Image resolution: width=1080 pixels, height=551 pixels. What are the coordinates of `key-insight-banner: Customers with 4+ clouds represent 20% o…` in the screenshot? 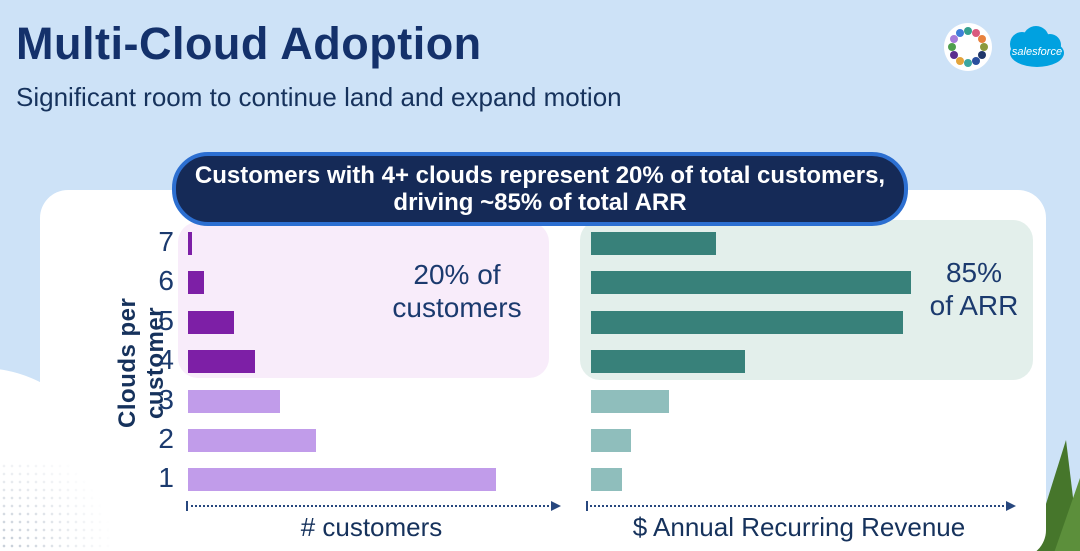 It's located at (540, 189).